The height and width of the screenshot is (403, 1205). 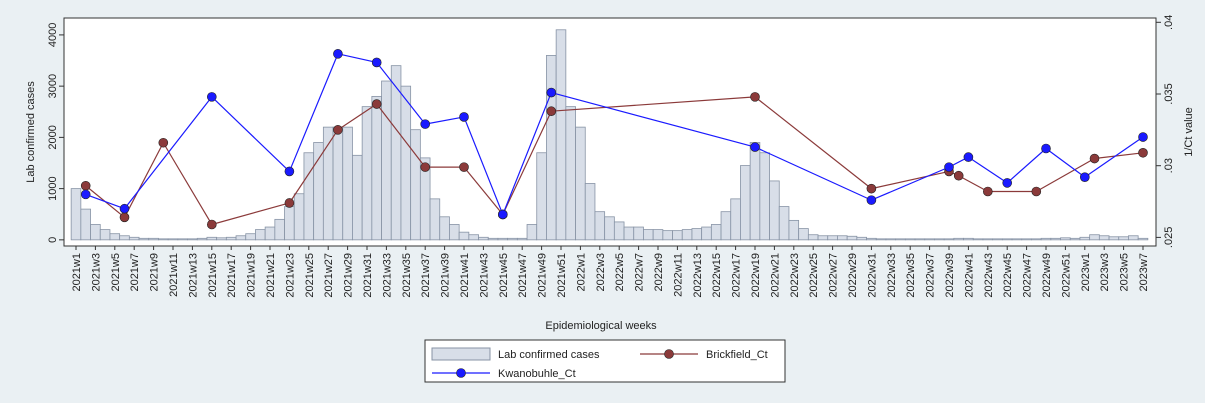 I want to click on x-tick-label: 2022w21, so click(x=775, y=275).